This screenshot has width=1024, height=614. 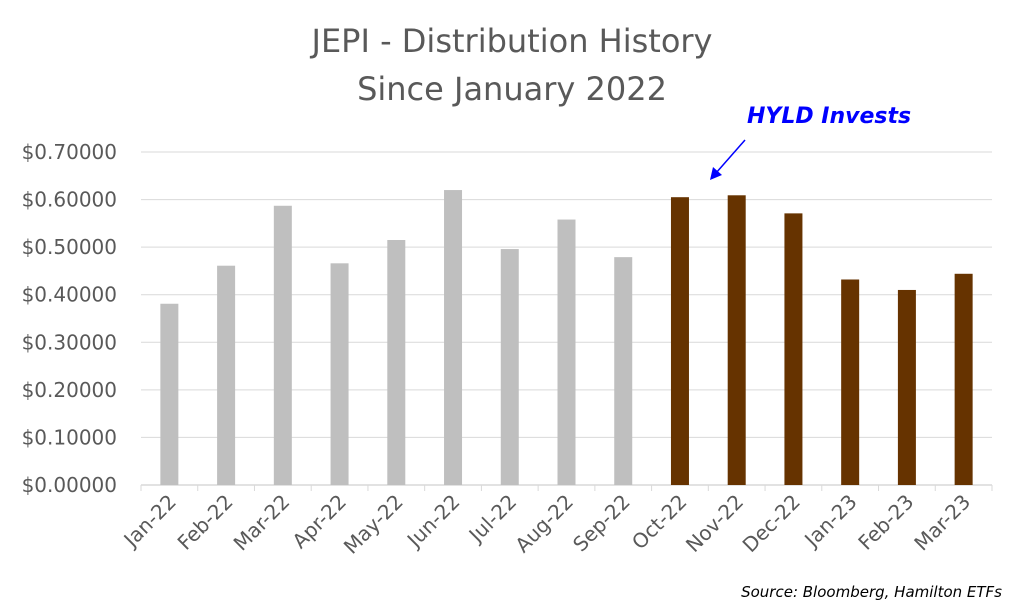 What do you see at coordinates (262, 523) in the screenshot?
I see `x-tick-label: Mar-22` at bounding box center [262, 523].